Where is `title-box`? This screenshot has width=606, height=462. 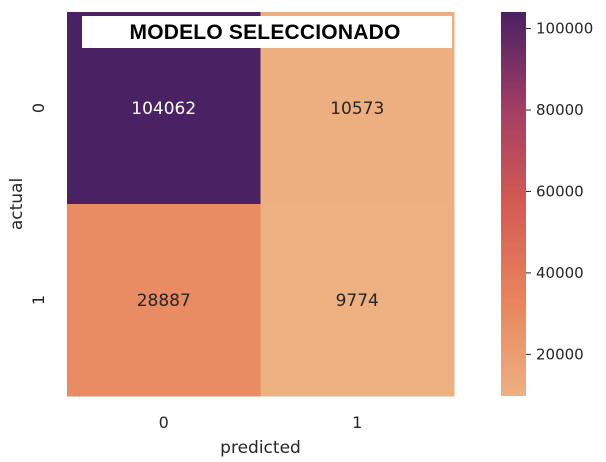 title-box is located at coordinates (267, 32).